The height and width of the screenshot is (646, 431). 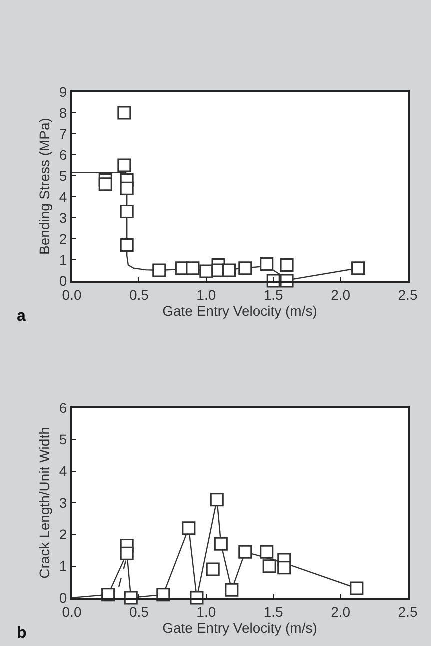 What do you see at coordinates (63, 134) in the screenshot?
I see `y-tick-label: 7` at bounding box center [63, 134].